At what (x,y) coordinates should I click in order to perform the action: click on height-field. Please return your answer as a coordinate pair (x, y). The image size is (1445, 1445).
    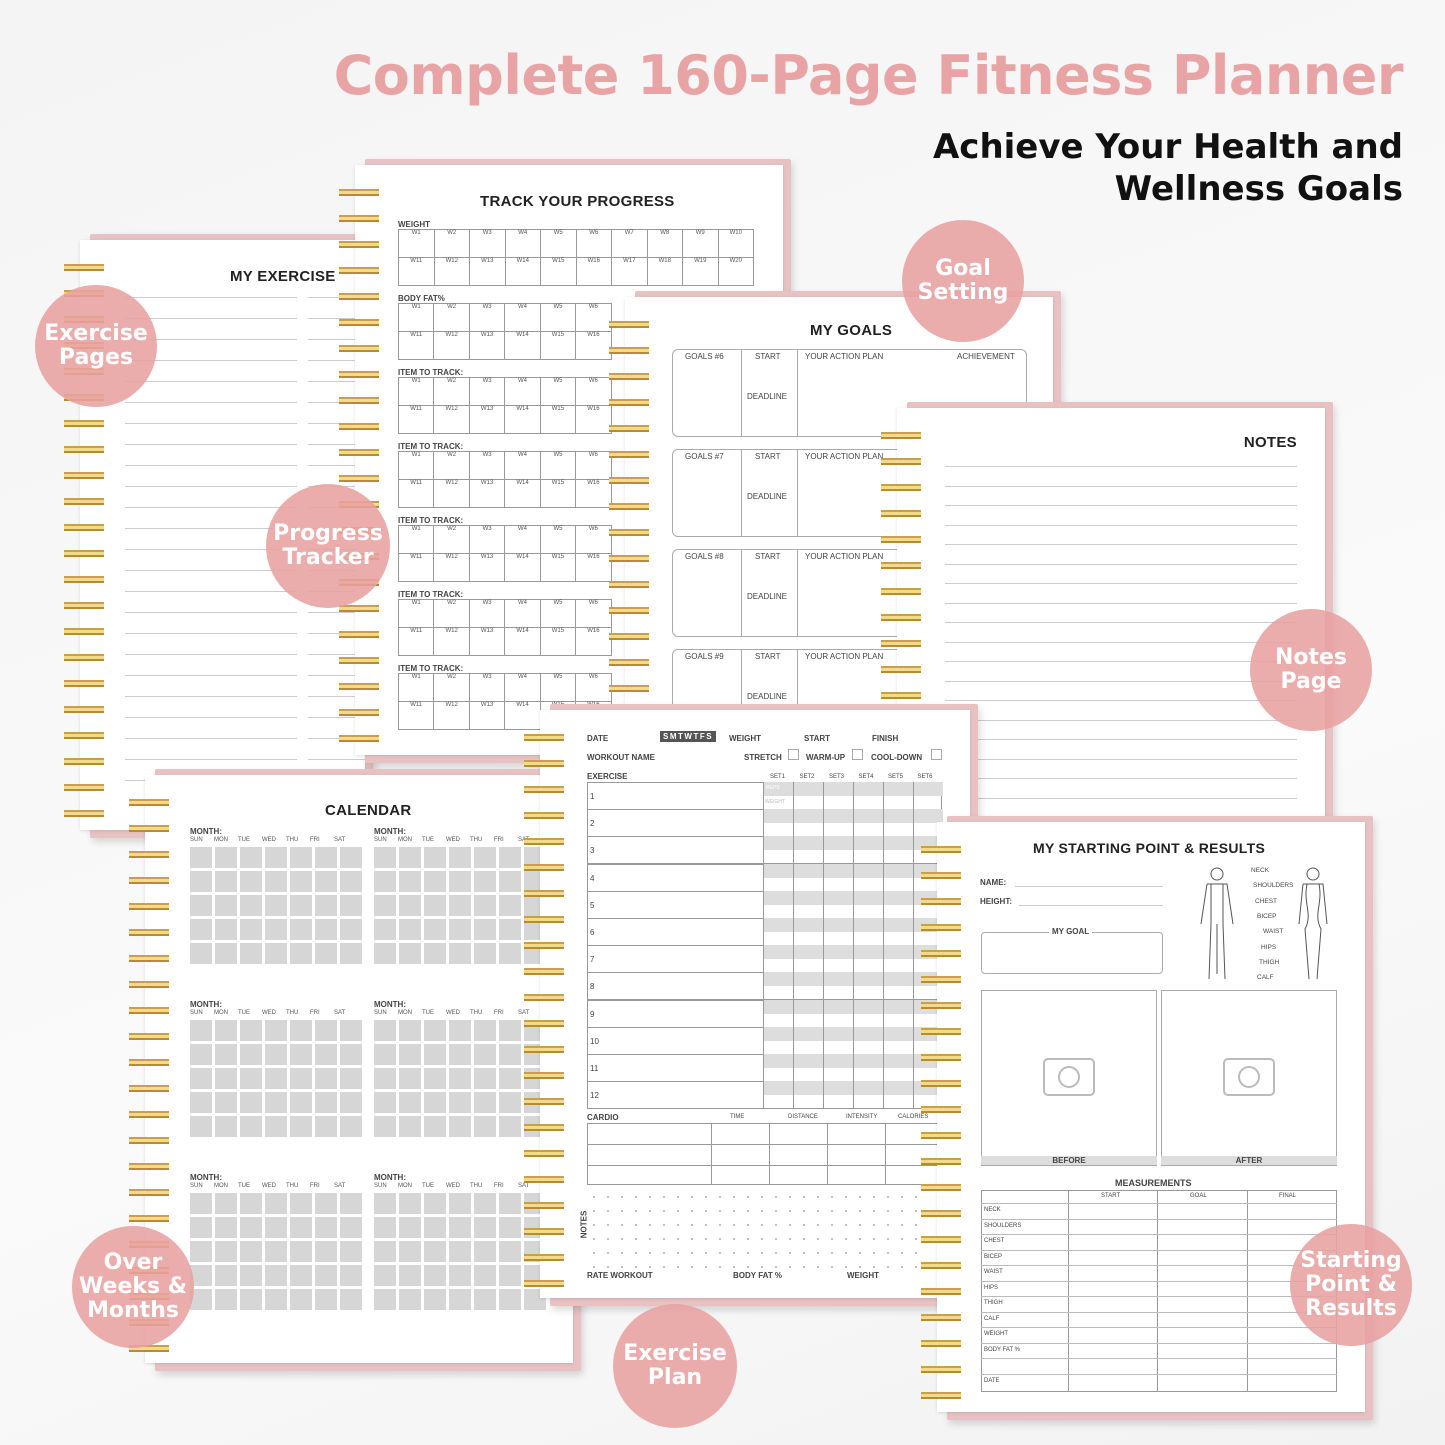
    Looking at the image, I should click on (1091, 905).